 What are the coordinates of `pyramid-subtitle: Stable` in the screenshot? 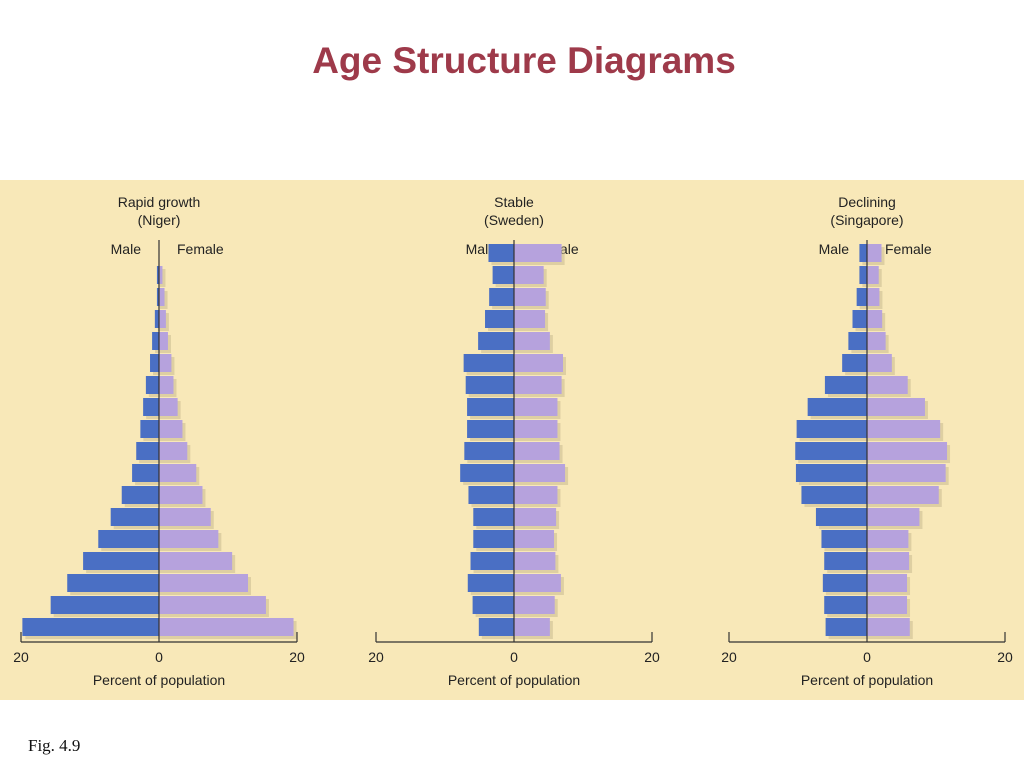 It's located at (514, 202).